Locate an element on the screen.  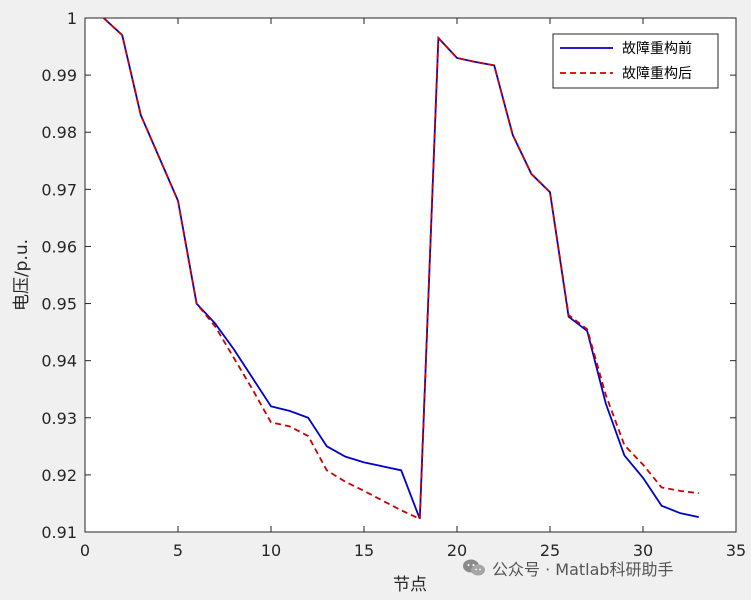
watermark: 公众号 · Matlab科研助手 is located at coordinates (568, 568).